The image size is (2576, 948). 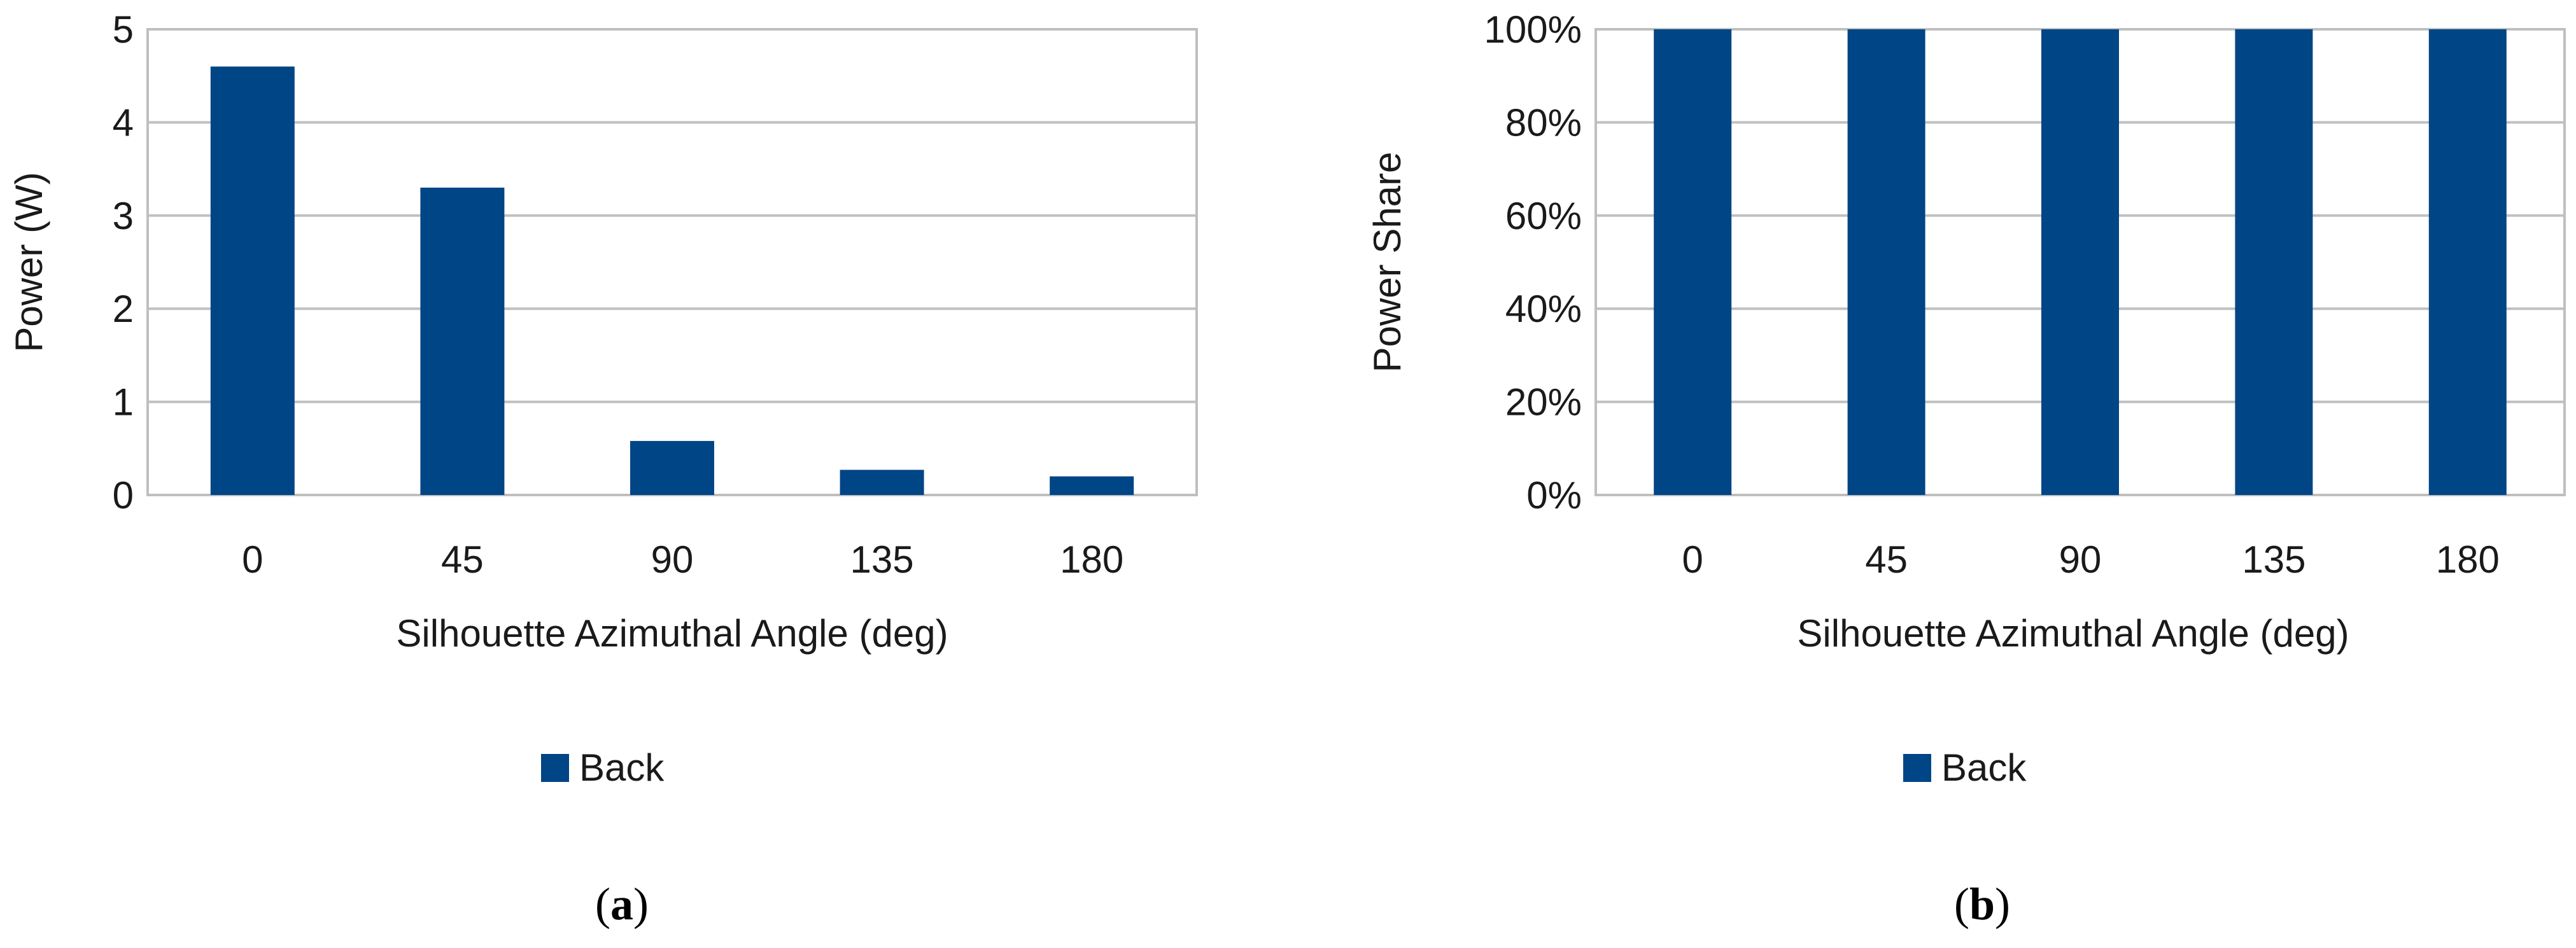 I want to click on panel-label: (a), so click(x=622, y=904).